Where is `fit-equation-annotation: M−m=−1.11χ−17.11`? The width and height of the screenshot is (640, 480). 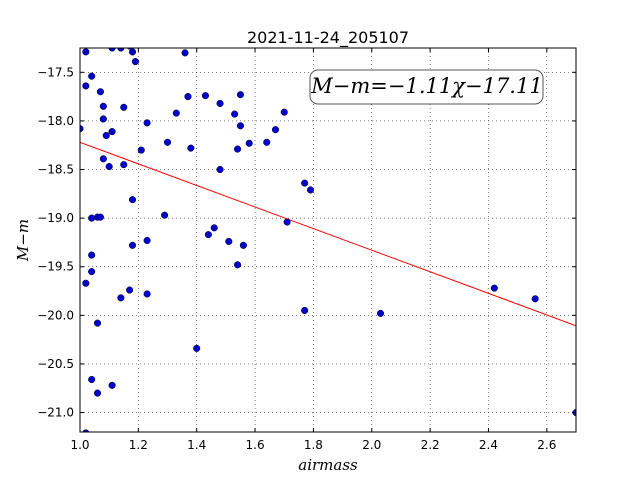
fit-equation-annotation: M−m=−1.11χ−17.11 is located at coordinates (426, 86).